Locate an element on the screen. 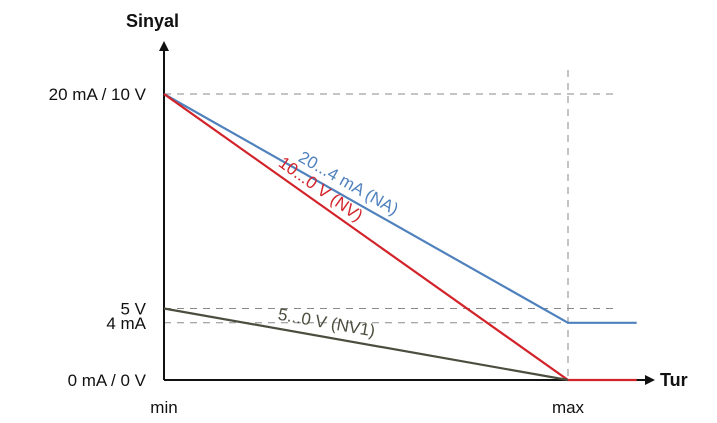 The image size is (717, 423). y-tick-label: 5 V is located at coordinates (133, 309).